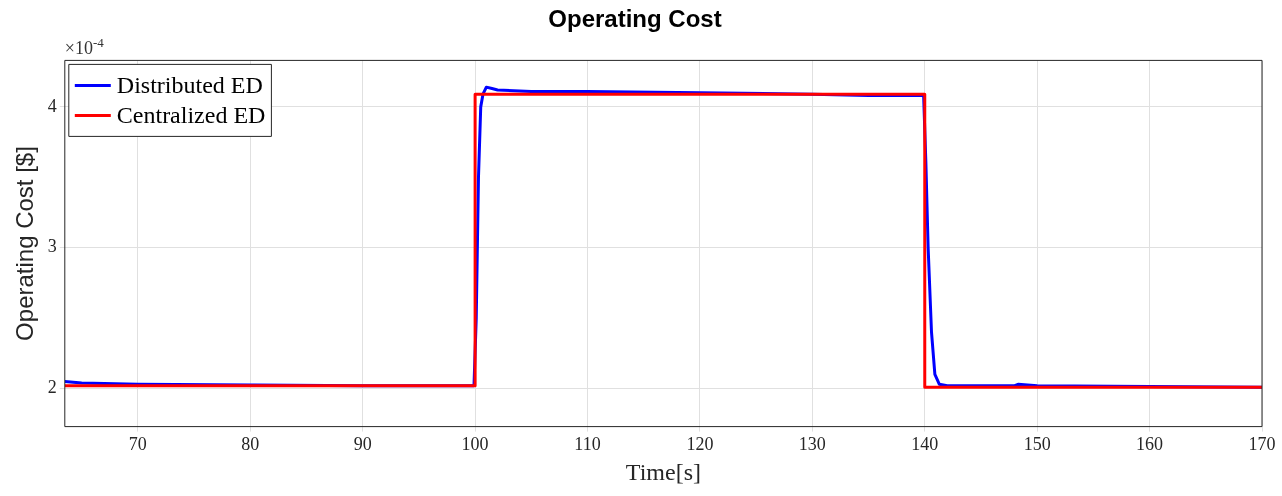  I want to click on x-axis-title: Time[s], so click(663, 471).